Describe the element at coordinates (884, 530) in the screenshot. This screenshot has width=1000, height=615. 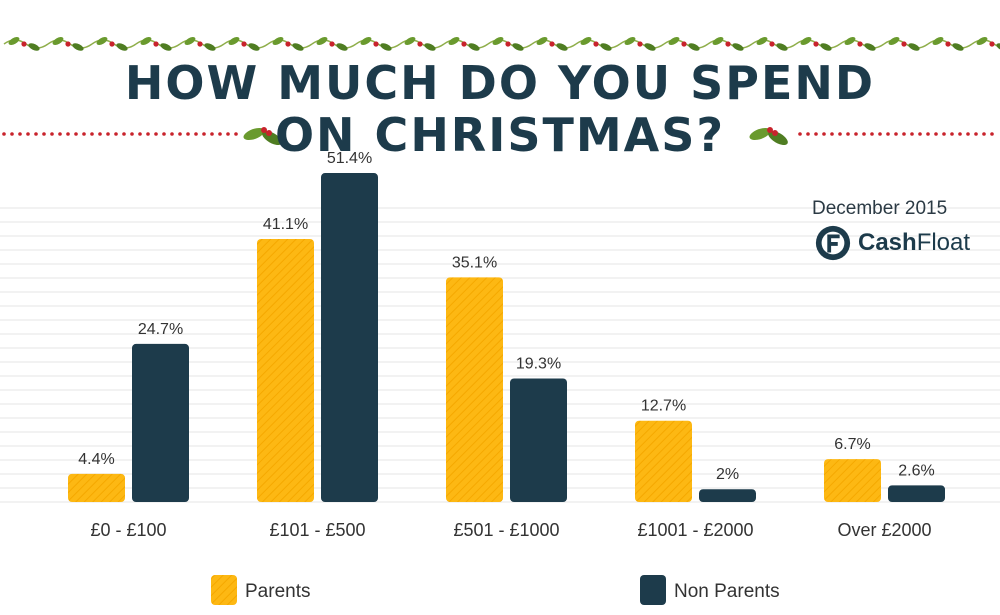
I see `category-label: Over £2000` at that location.